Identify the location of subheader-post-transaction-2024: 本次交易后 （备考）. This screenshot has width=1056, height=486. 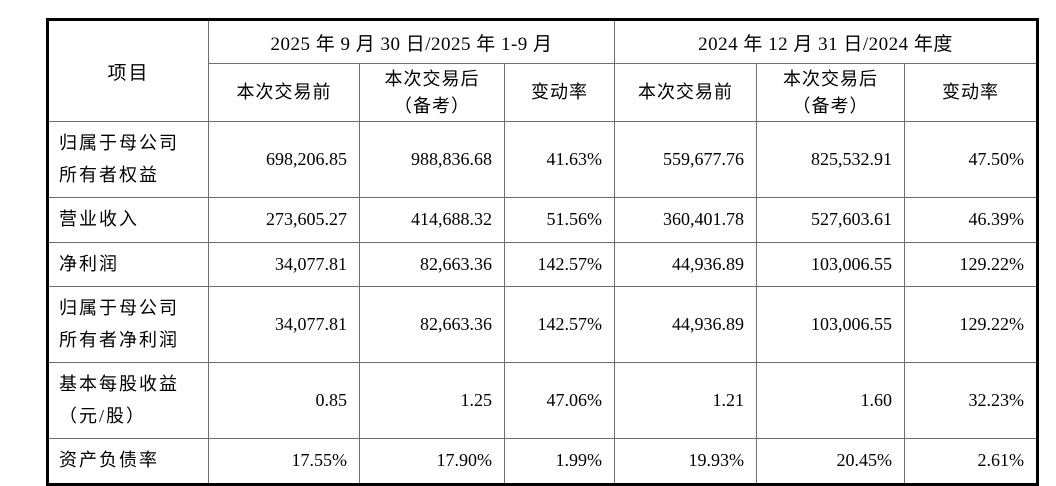
(831, 92).